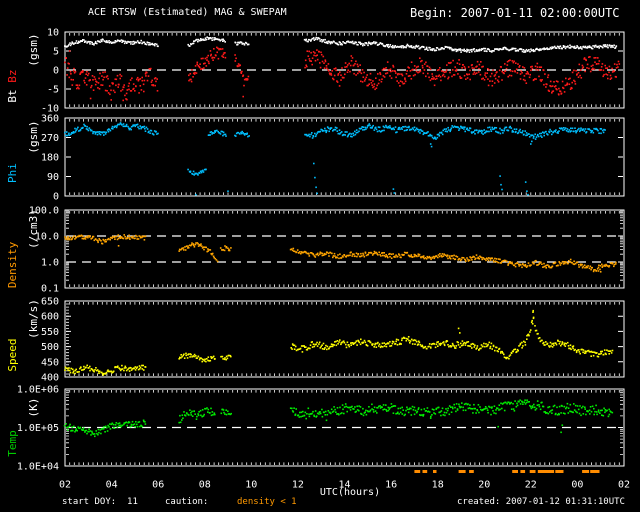 Image resolution: width=640 pixels, height=512 pixels. Describe the element at coordinates (50, 158) in the screenshot. I see `ytick-label: 180` at that location.